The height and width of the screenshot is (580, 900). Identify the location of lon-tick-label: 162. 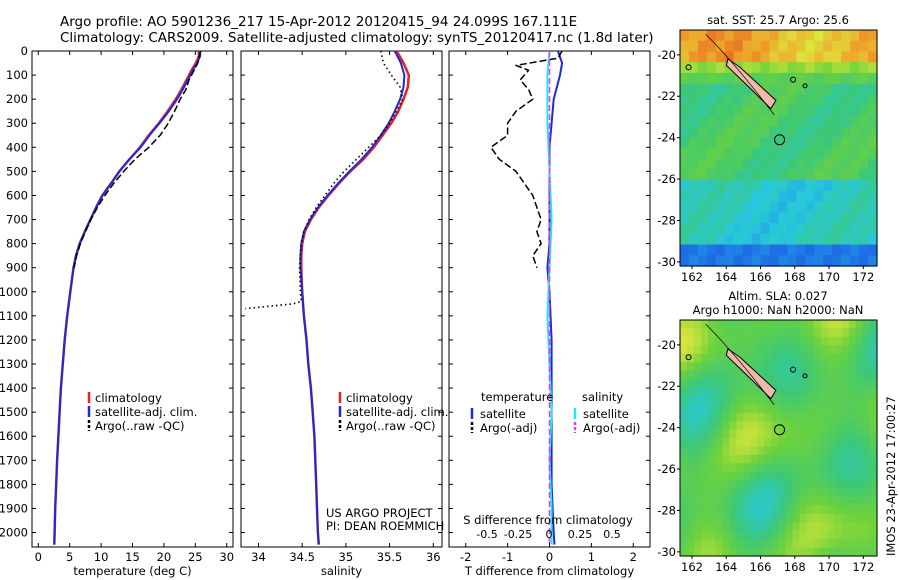
(692, 567).